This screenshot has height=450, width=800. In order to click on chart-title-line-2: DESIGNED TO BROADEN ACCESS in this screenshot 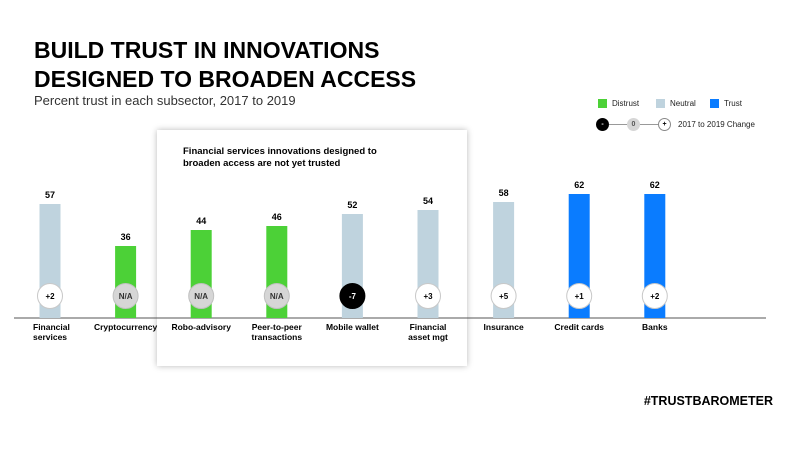, I will do `click(225, 79)`.